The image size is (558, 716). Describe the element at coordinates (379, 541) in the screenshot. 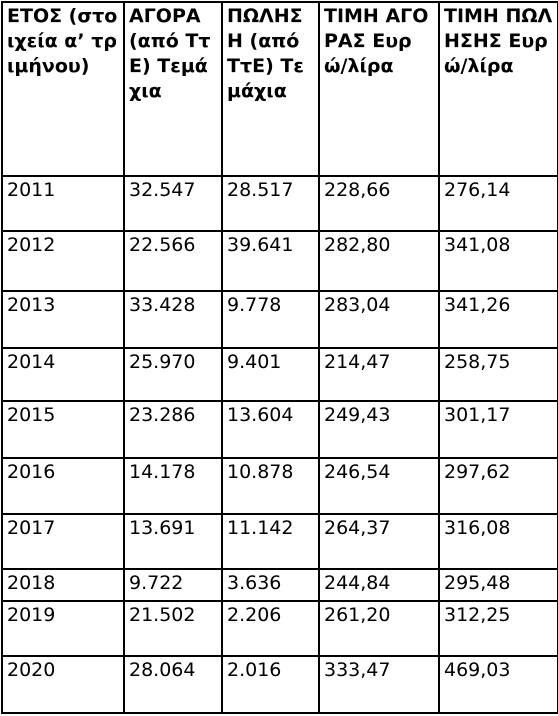

I see `table-cell: 264,37` at that location.